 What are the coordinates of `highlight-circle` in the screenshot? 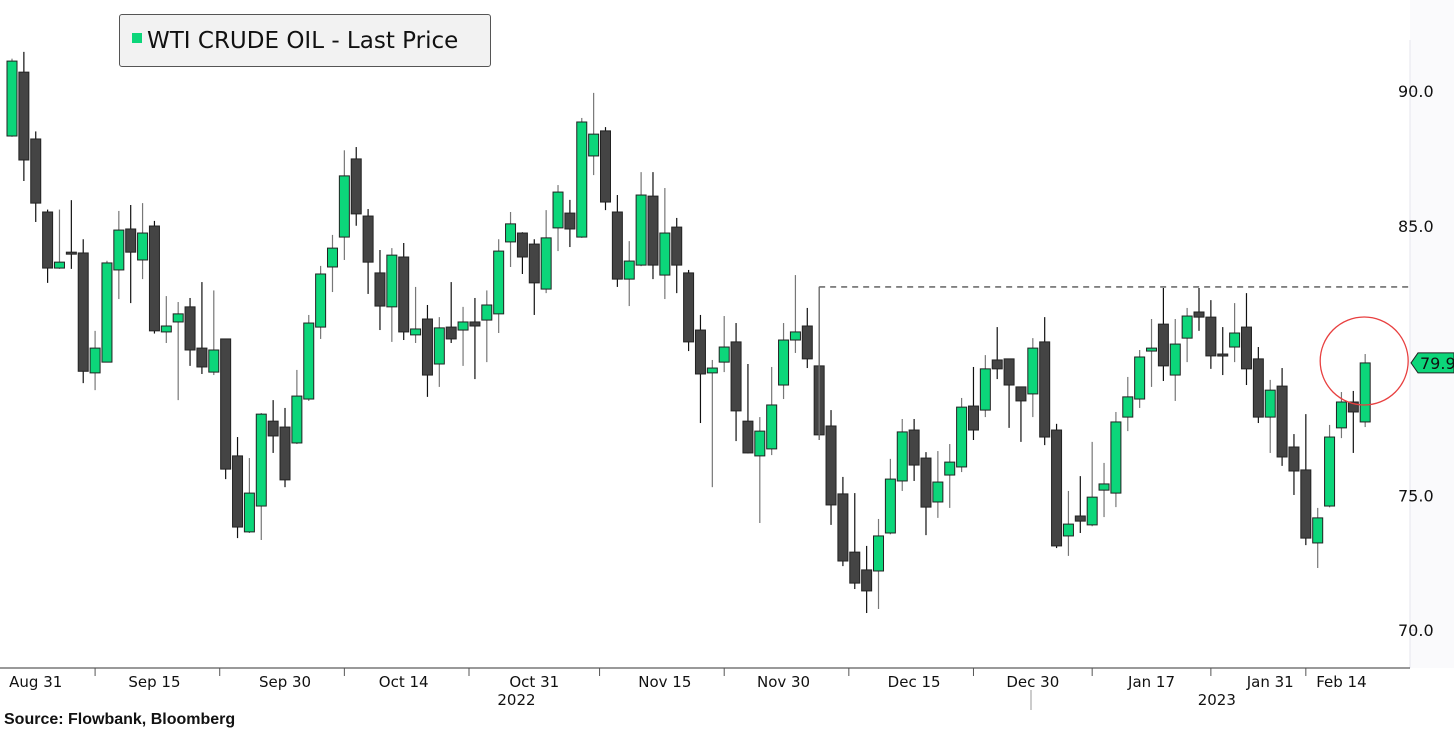 It's located at (1364, 361).